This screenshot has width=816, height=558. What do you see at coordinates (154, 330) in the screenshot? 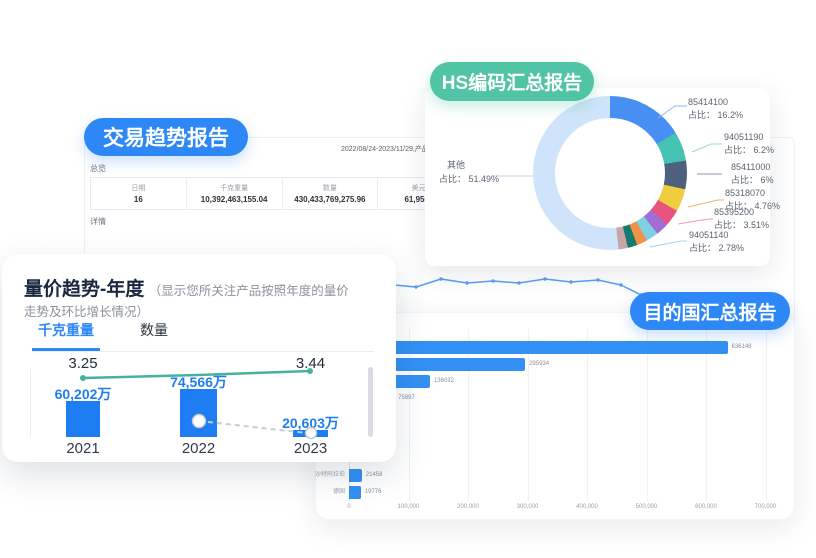
I see `tab-quantity: 数量` at bounding box center [154, 330].